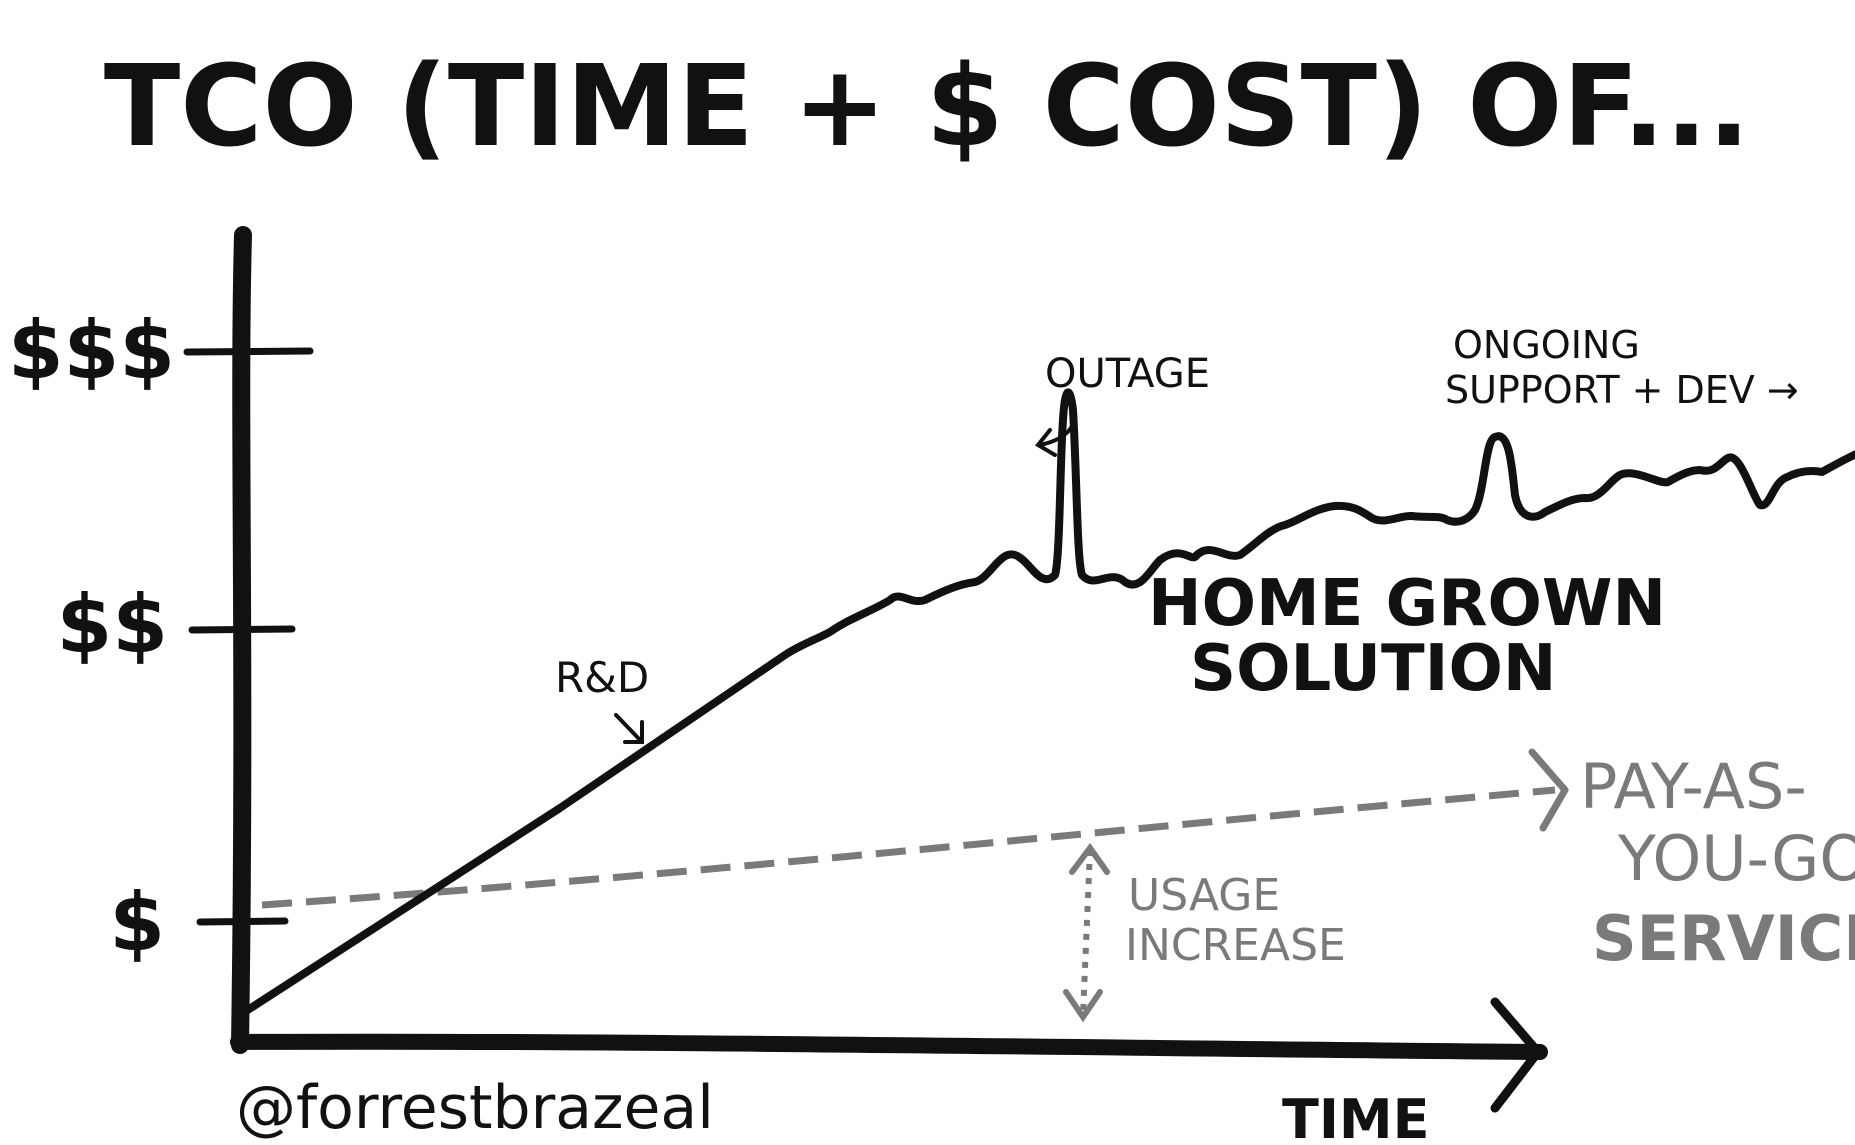 The height and width of the screenshot is (1145, 1855). I want to click on y-tick-mark-low, so click(242, 921).